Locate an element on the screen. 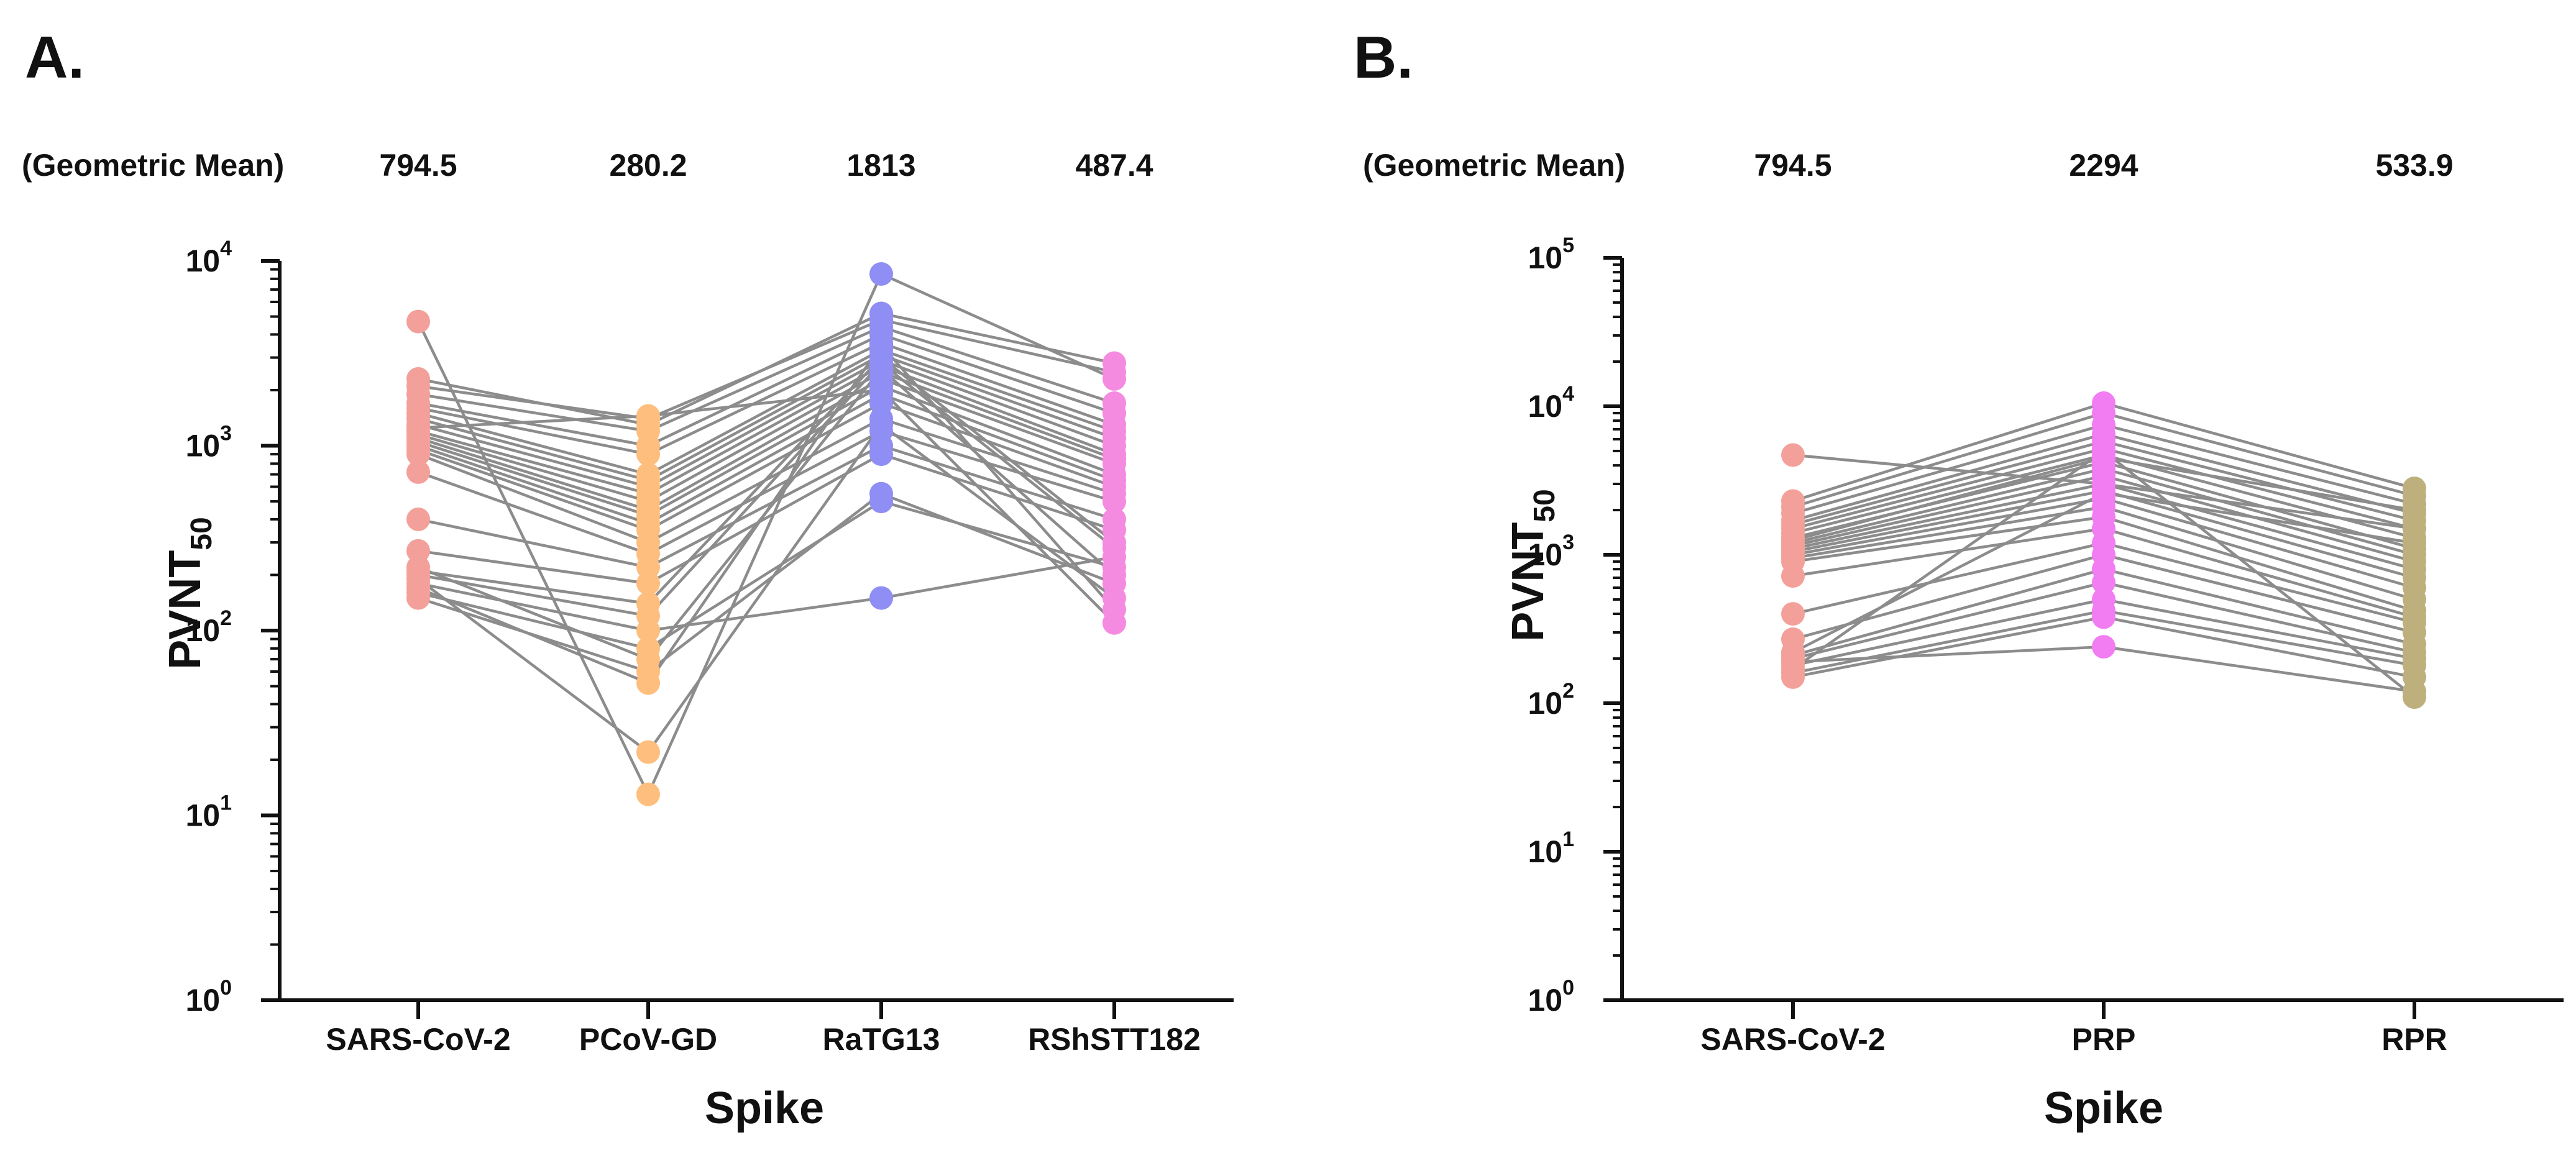 The image size is (2576, 1158). panel-b-y-axis-title-sub: 50 is located at coordinates (1544, 505).